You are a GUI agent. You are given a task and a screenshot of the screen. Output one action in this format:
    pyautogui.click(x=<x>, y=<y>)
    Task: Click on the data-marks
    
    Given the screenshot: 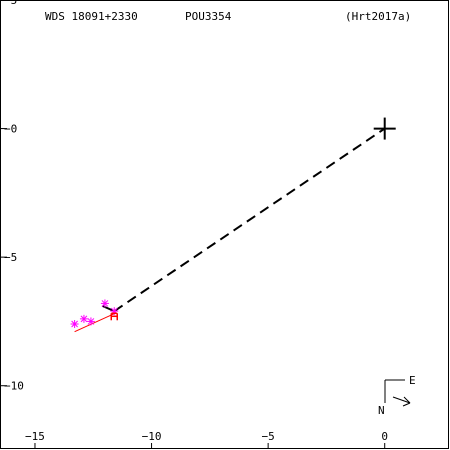 What is the action you would take?
    pyautogui.click(x=94, y=316)
    